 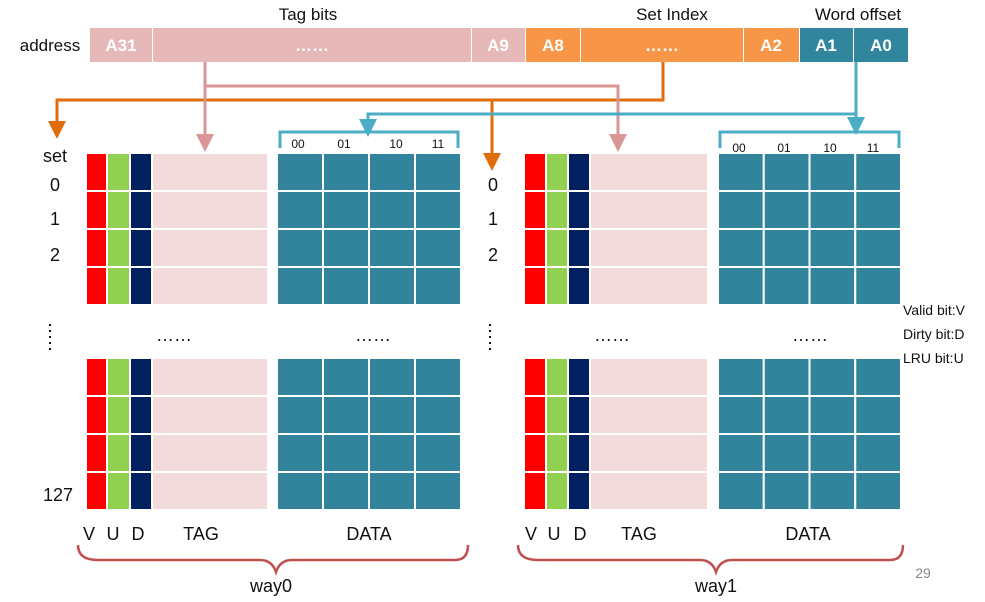 What do you see at coordinates (141, 491) in the screenshot?
I see `way0-block1-row3-dirty-bit` at bounding box center [141, 491].